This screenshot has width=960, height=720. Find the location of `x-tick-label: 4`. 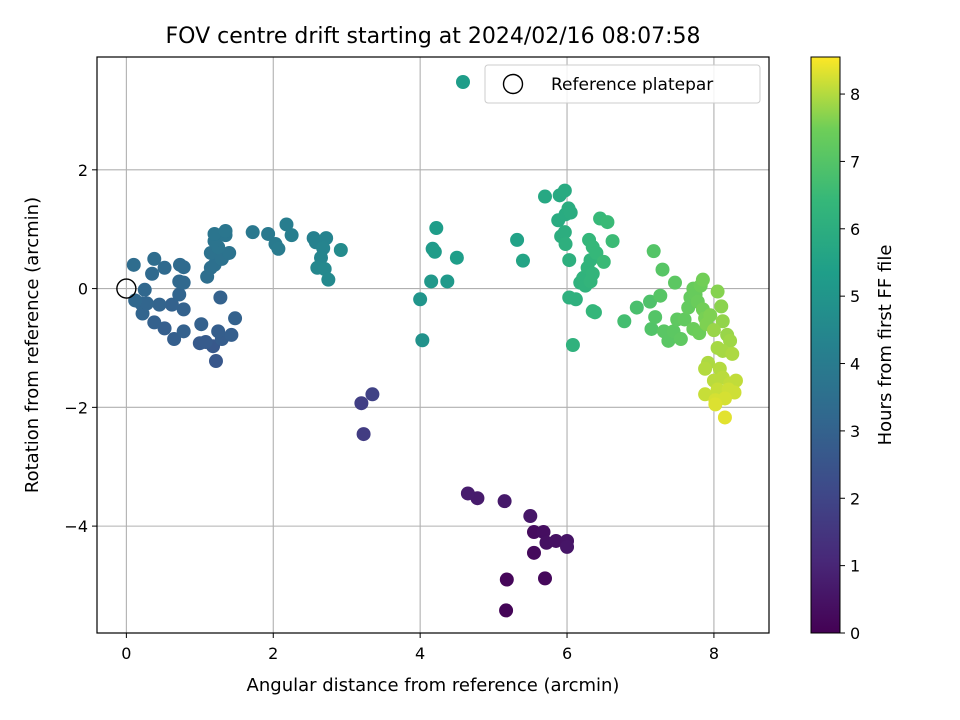

x-tick-label: 4 is located at coordinates (420, 653).